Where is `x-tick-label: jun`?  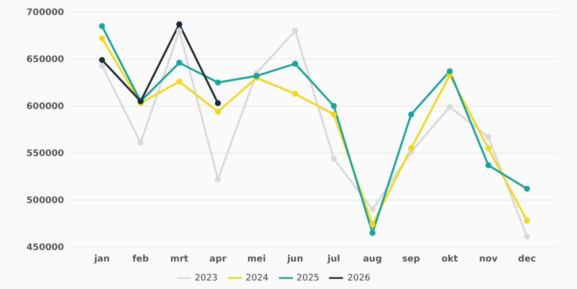 x-tick-label: jun is located at coordinates (295, 259).